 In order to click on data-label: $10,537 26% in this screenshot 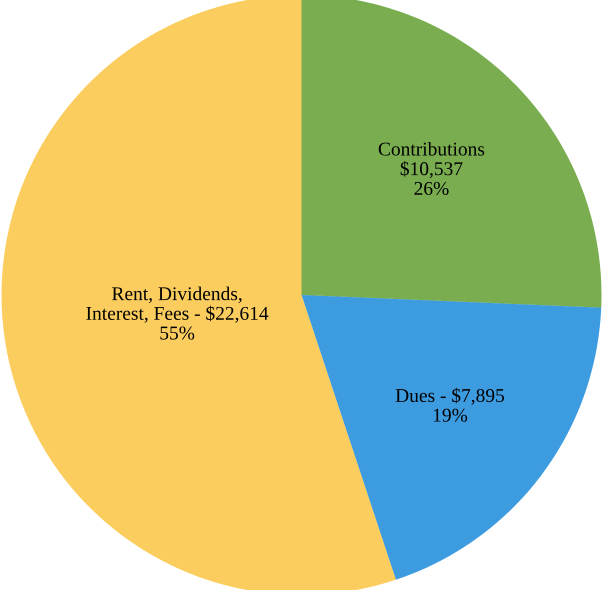, I will do `click(431, 178)`.